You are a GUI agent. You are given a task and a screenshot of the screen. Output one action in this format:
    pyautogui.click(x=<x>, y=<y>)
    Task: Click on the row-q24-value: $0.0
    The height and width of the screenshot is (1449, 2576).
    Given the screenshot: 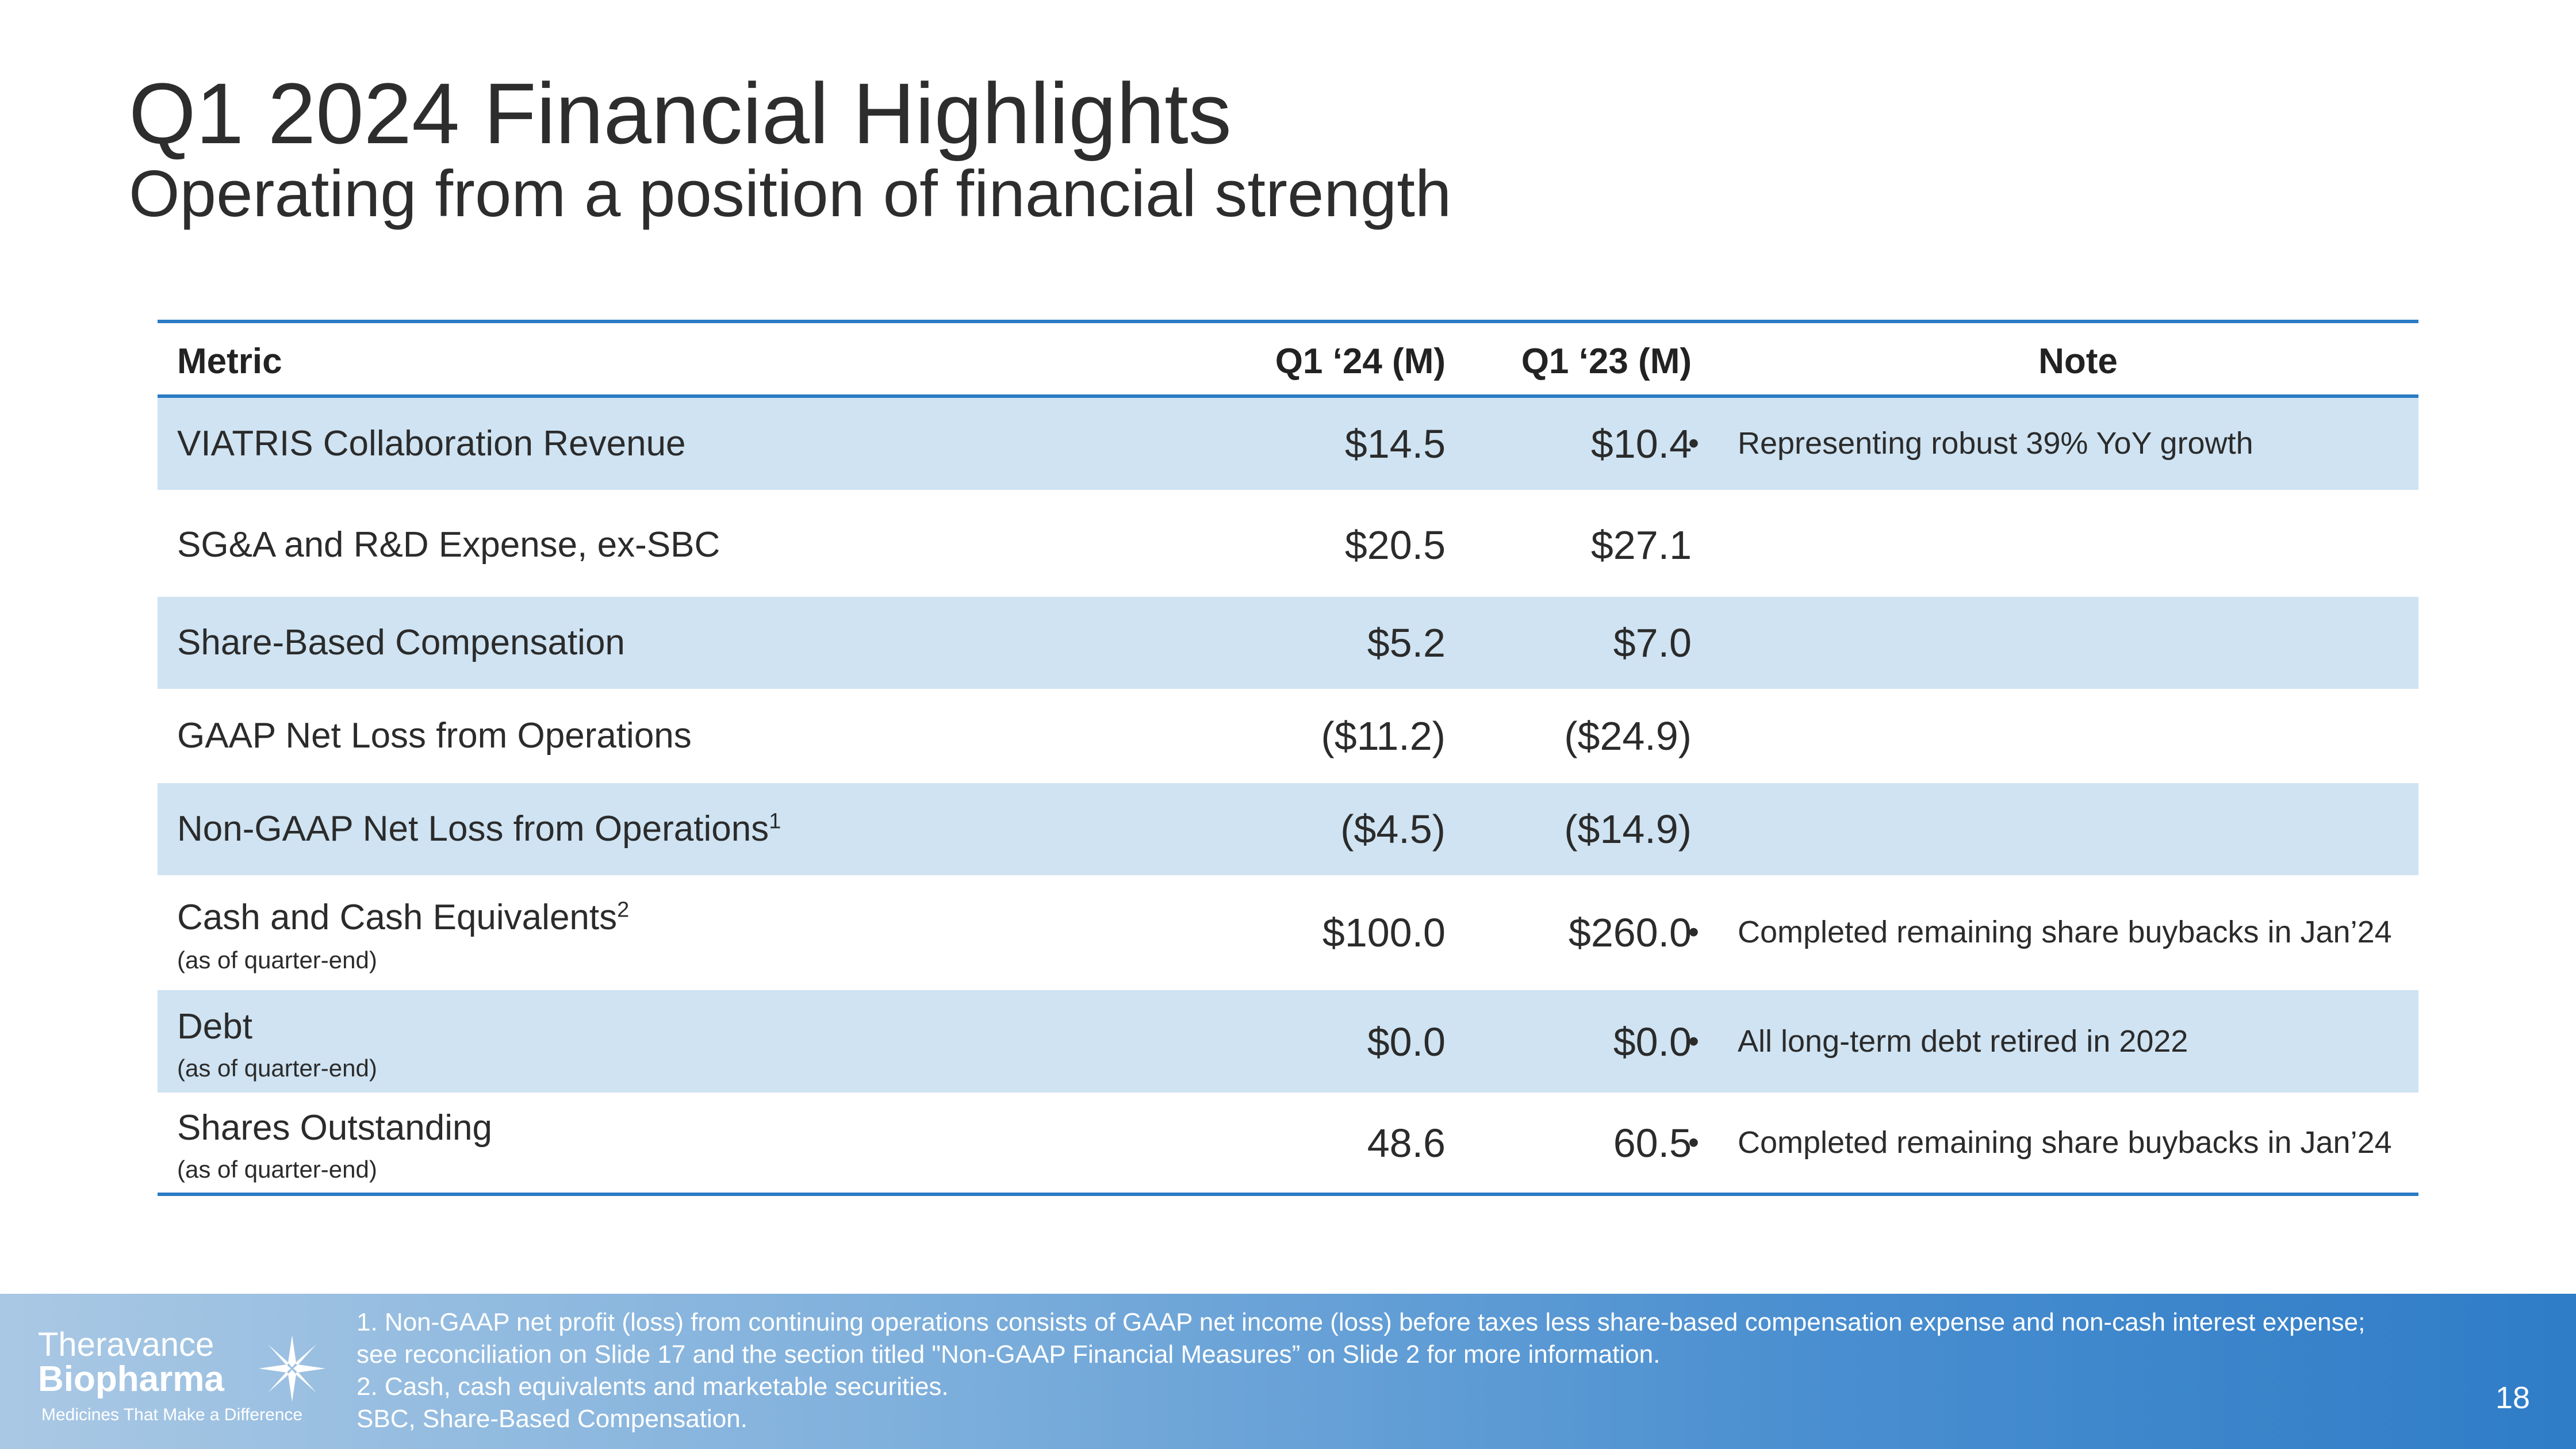 What is the action you would take?
    pyautogui.click(x=1406, y=1041)
    